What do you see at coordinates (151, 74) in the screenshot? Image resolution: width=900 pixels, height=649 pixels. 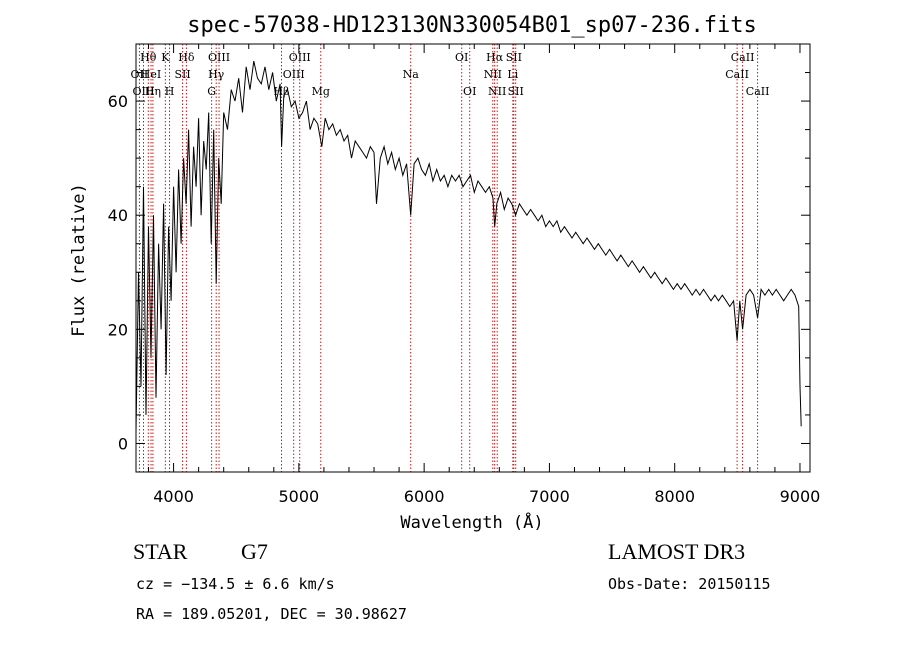 I see `spectral-line-label: HeI` at bounding box center [151, 74].